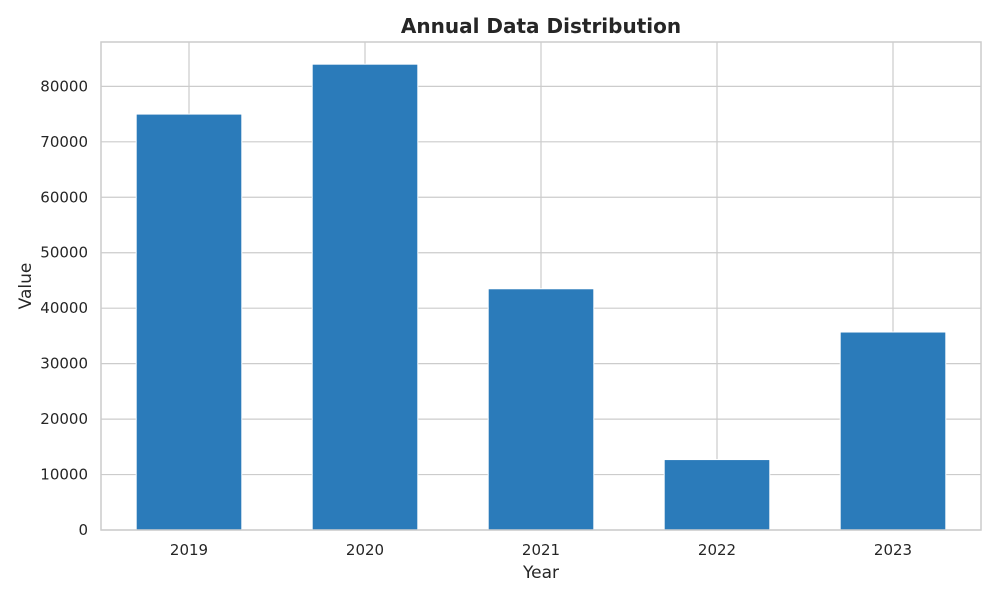 The height and width of the screenshot is (600, 1000). Describe the element at coordinates (717, 495) in the screenshot. I see `bar-2022` at that location.